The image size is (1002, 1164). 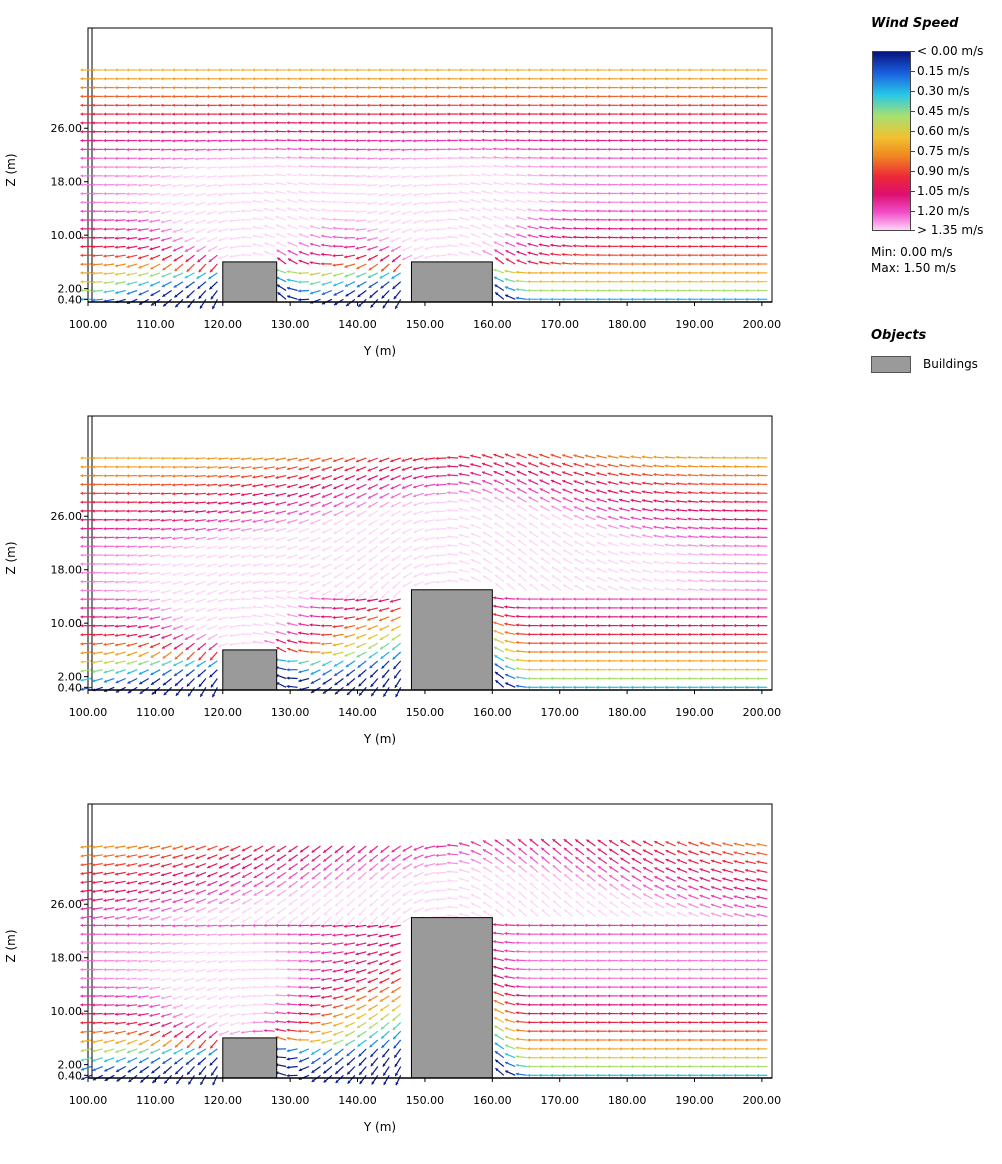 What do you see at coordinates (290, 324) in the screenshot?
I see `x-tick-label: 130.00` at bounding box center [290, 324].